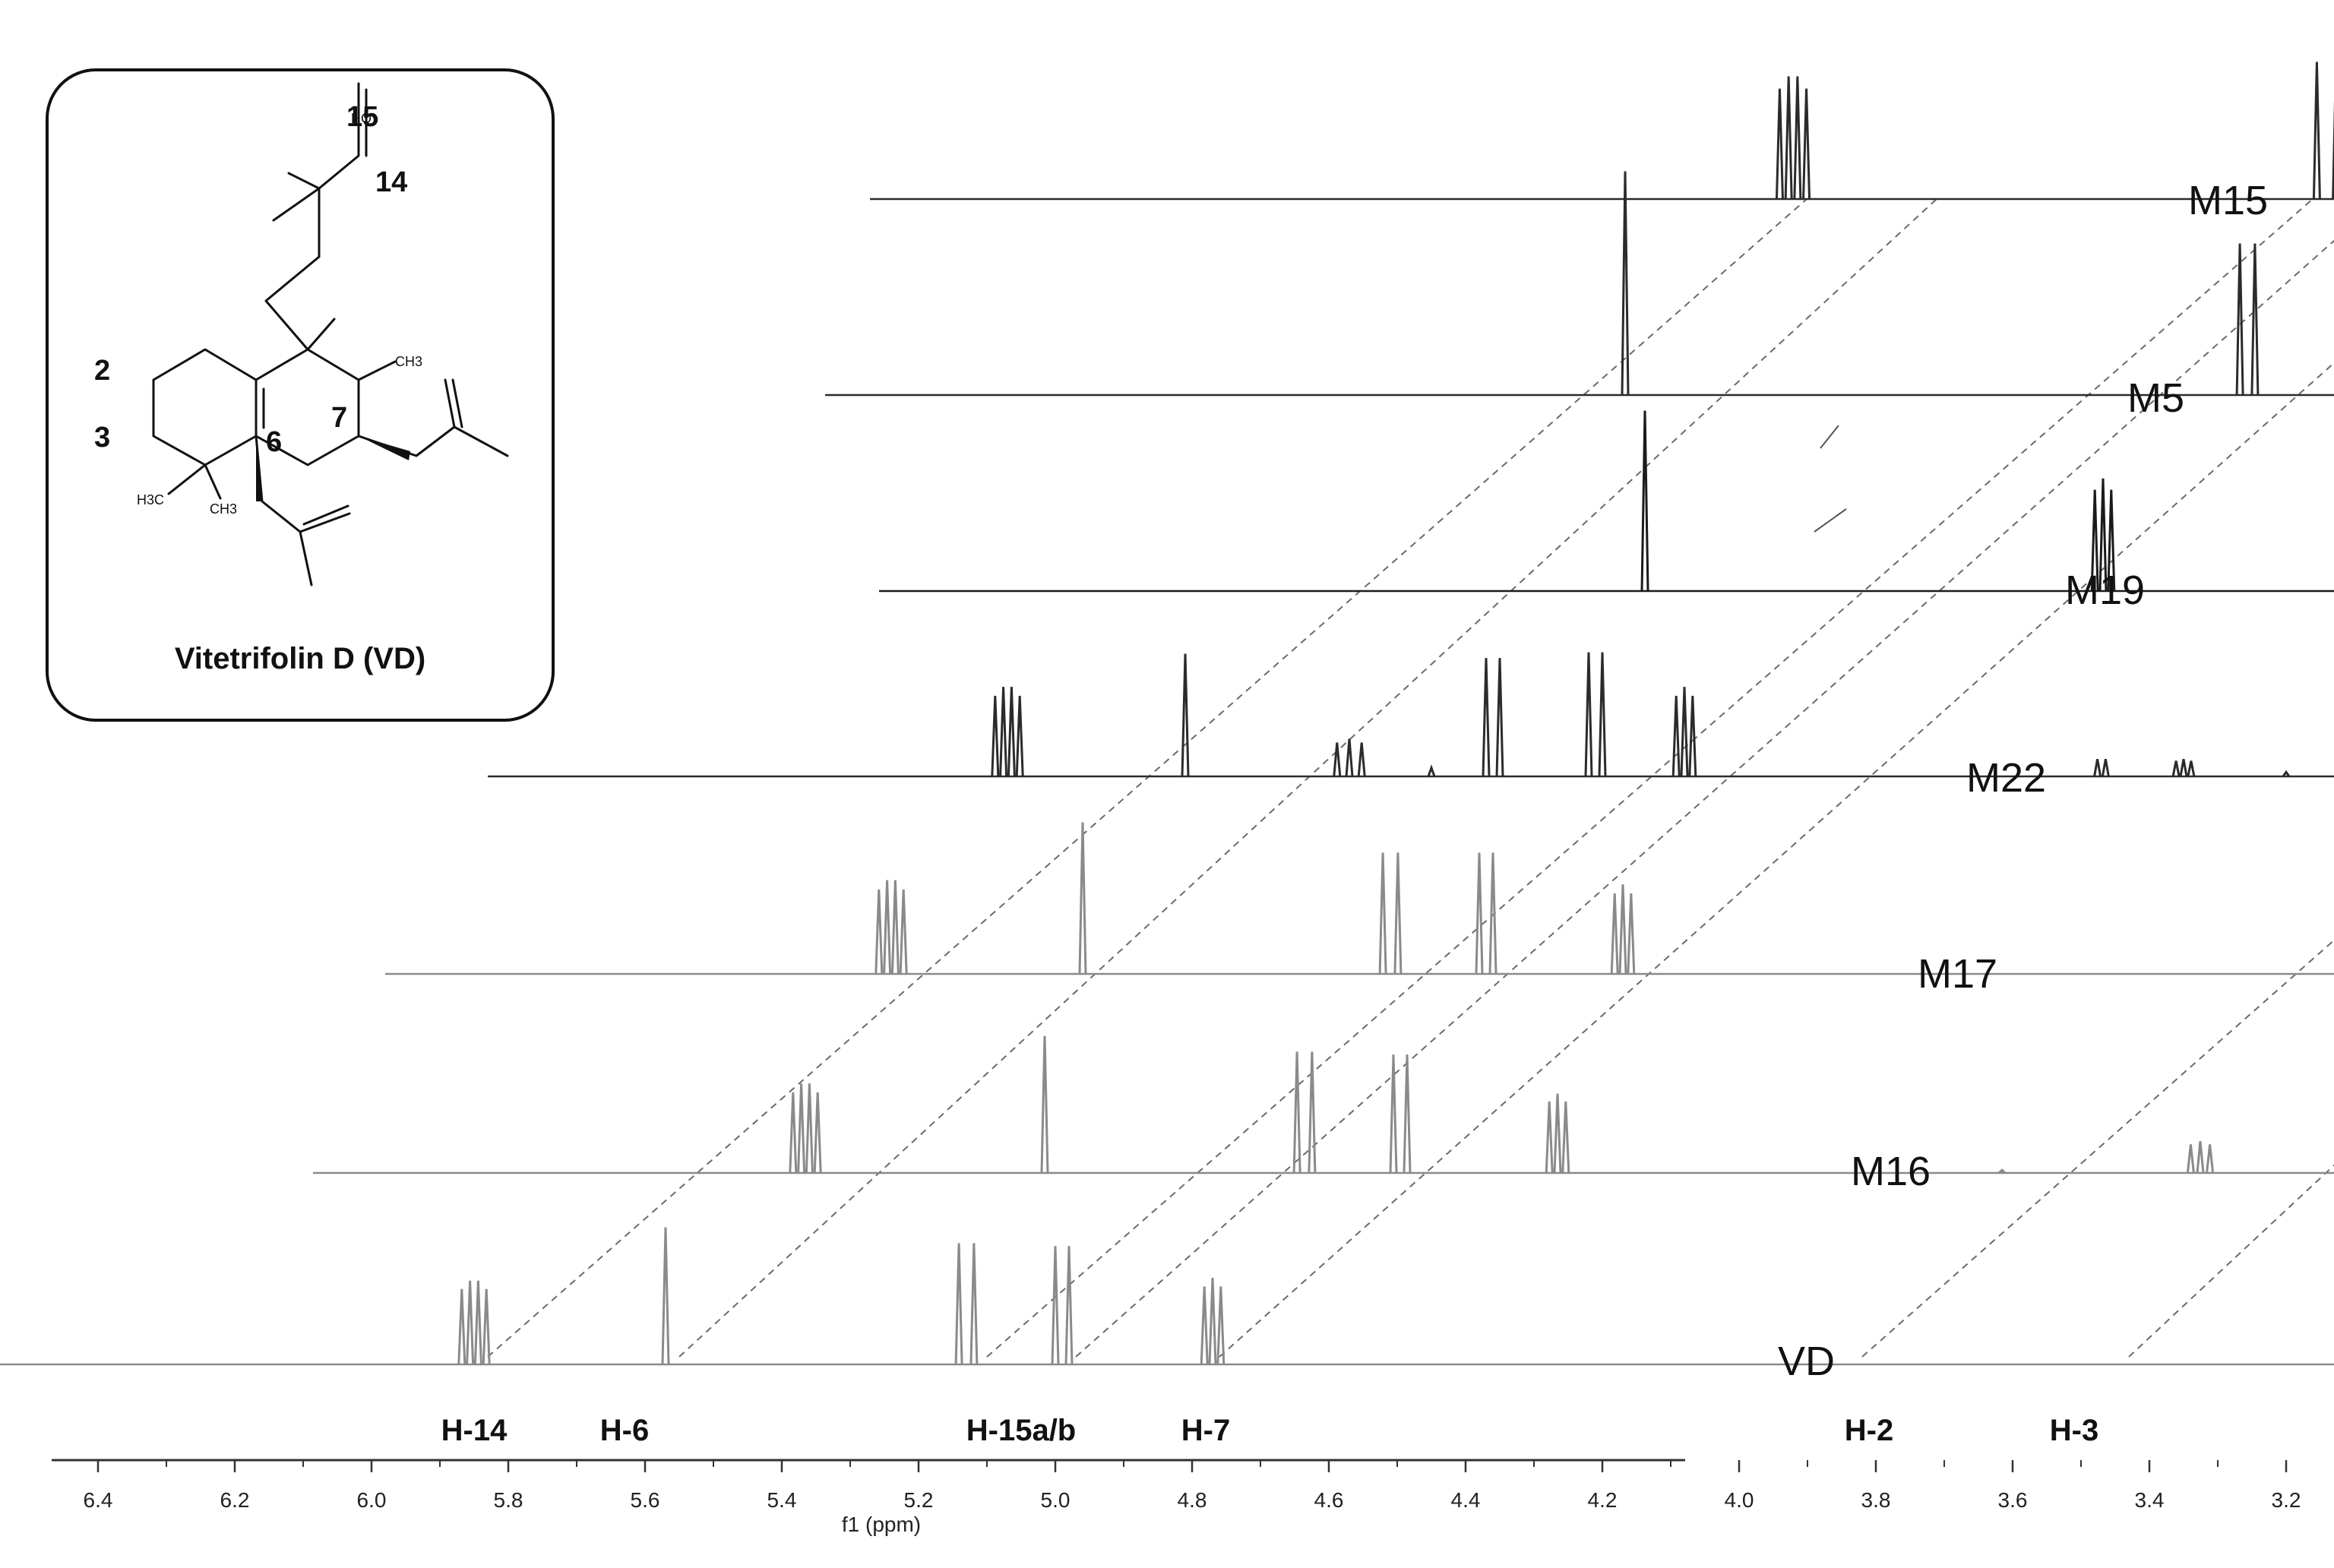 The width and height of the screenshot is (2334, 1568). What do you see at coordinates (2074, 1430) in the screenshot?
I see `peak-label-h-3: H-3` at bounding box center [2074, 1430].